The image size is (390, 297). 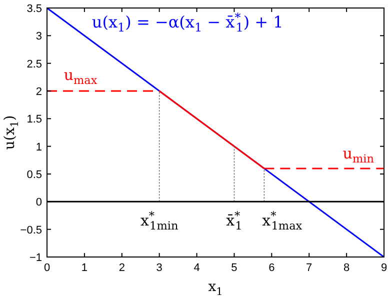 I want to click on y-tick-label: 2, so click(x=39, y=92).